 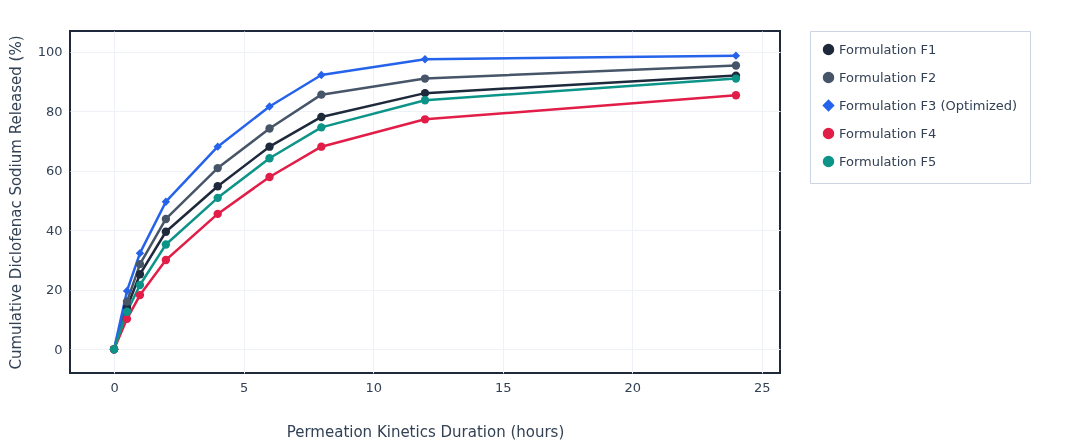 I want to click on y-tick-label: 80, so click(x=54, y=111).